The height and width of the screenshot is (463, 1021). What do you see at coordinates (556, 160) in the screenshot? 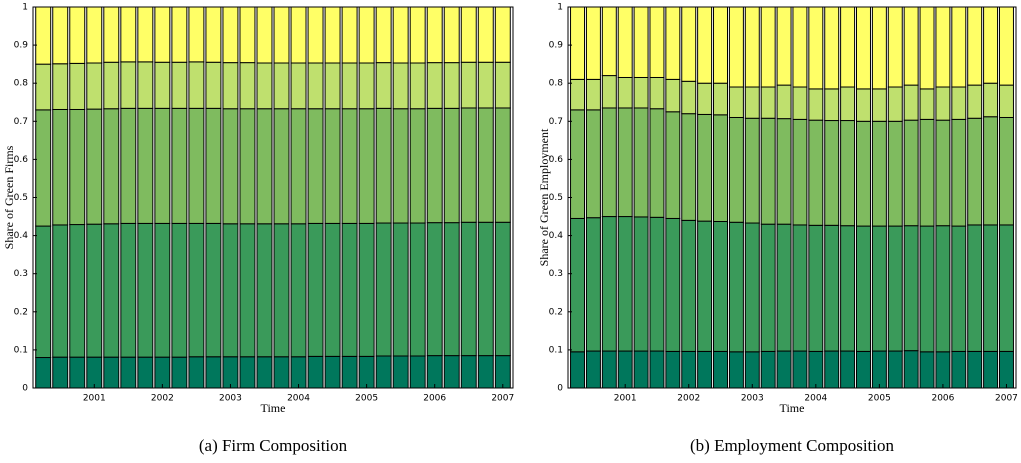
I see `y-tick-label: 0.6` at bounding box center [556, 160].